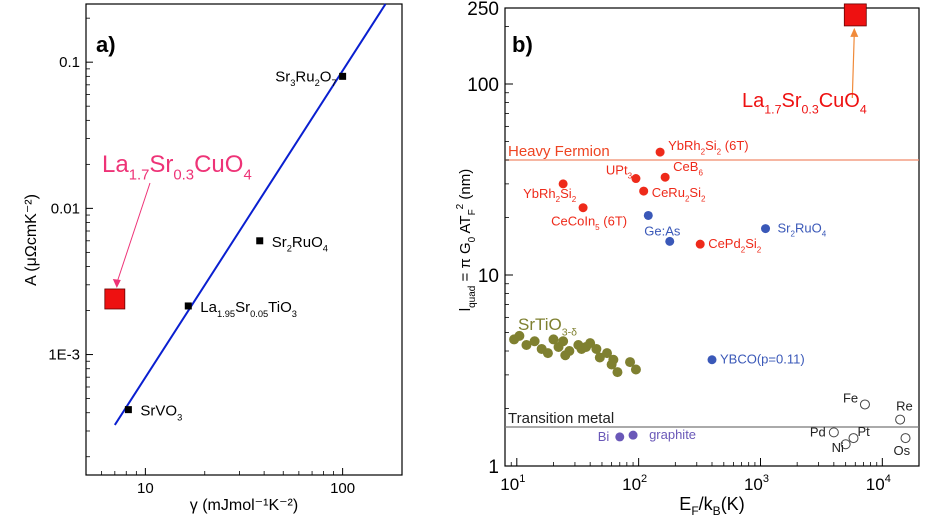 The height and width of the screenshot is (526, 926). Describe the element at coordinates (472, 212) in the screenshot. I see `panel-b-y-label-part: F` at that location.